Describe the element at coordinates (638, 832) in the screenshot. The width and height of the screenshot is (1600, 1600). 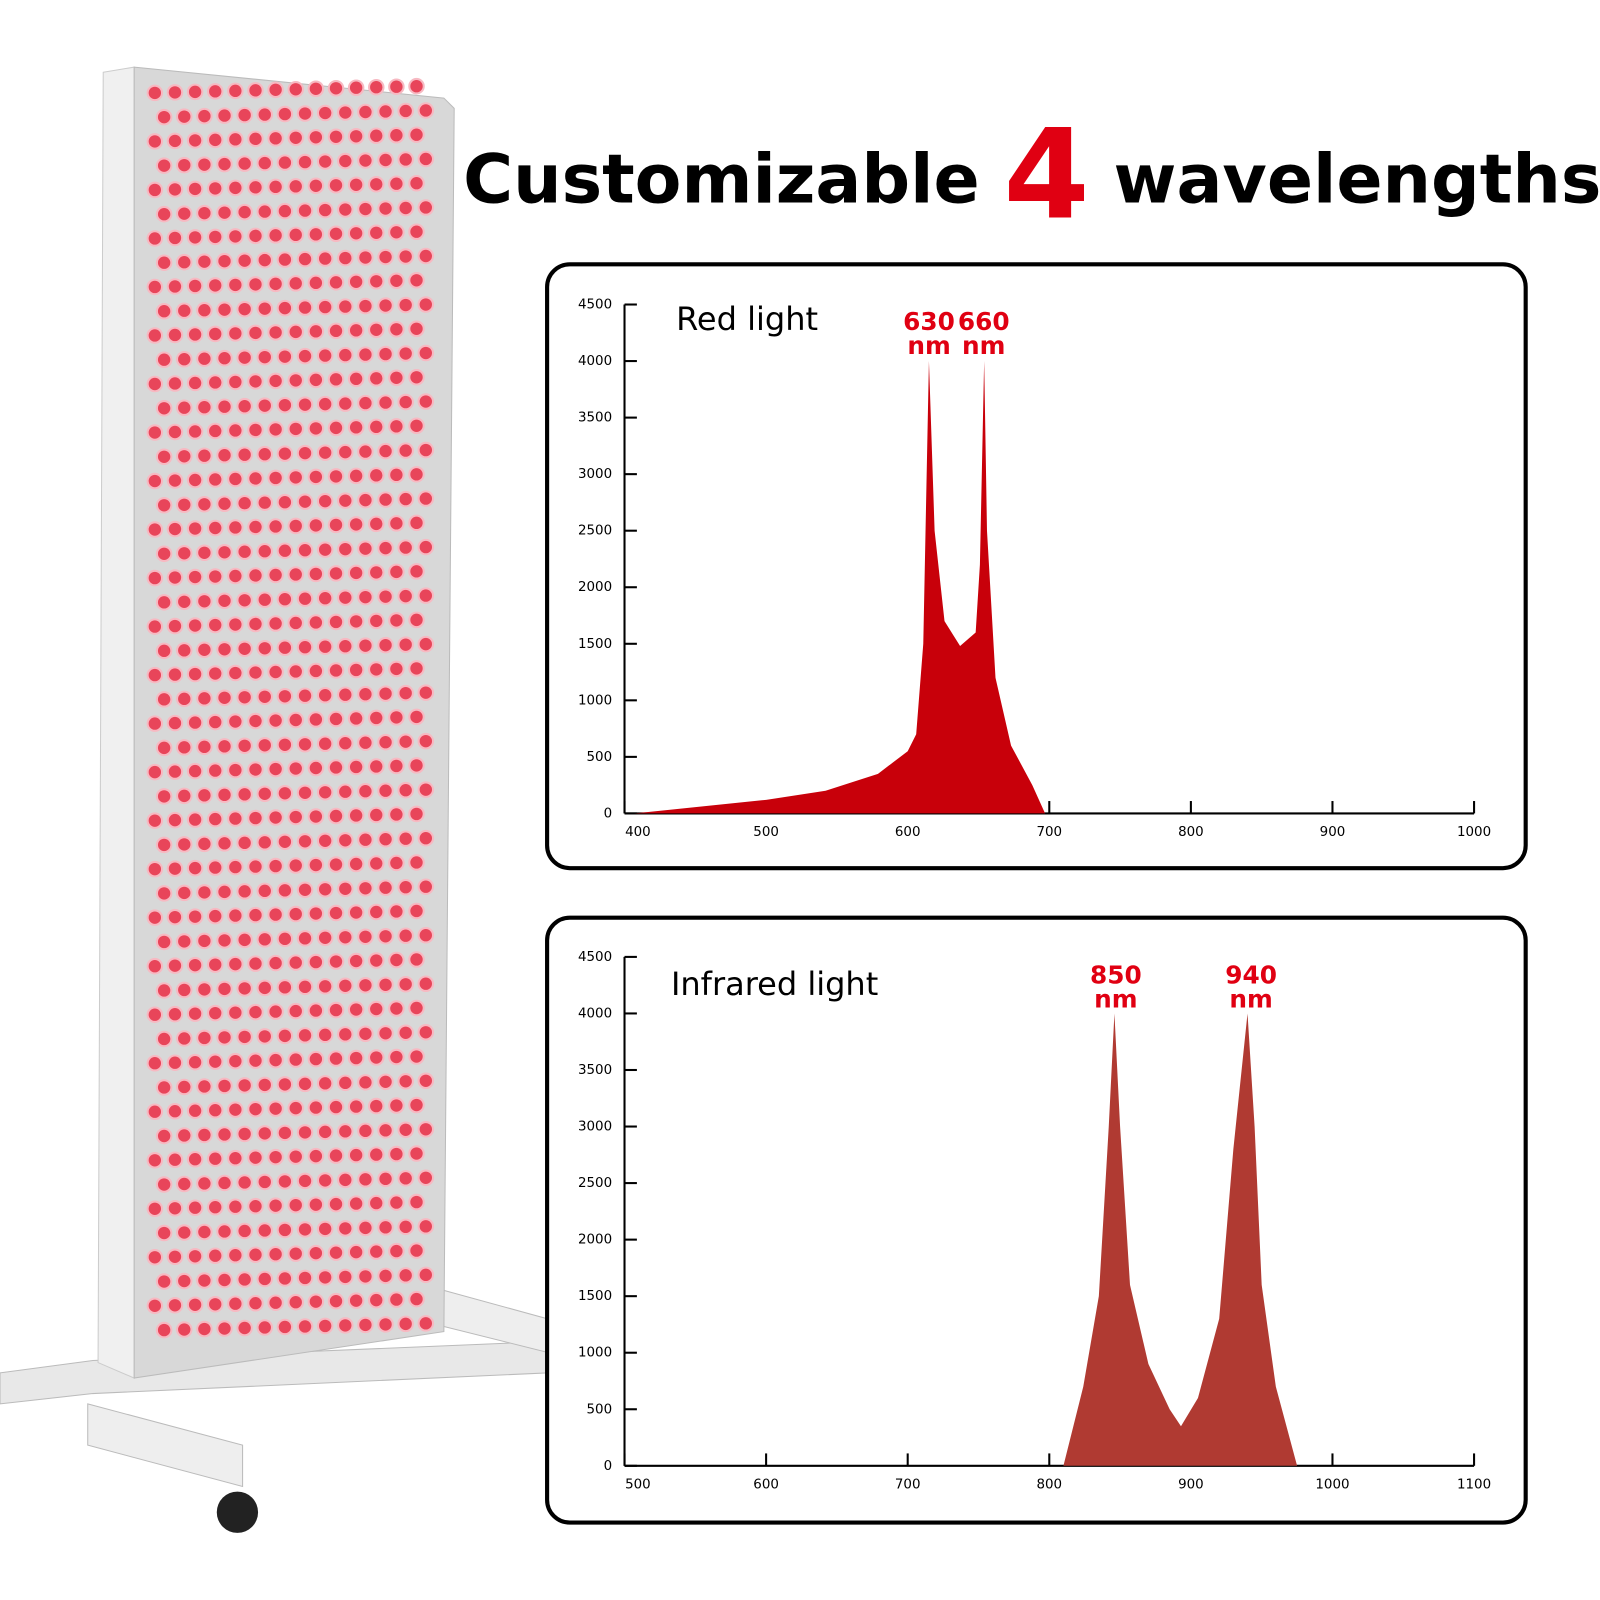
I see `x-tick-label: 400` at that location.